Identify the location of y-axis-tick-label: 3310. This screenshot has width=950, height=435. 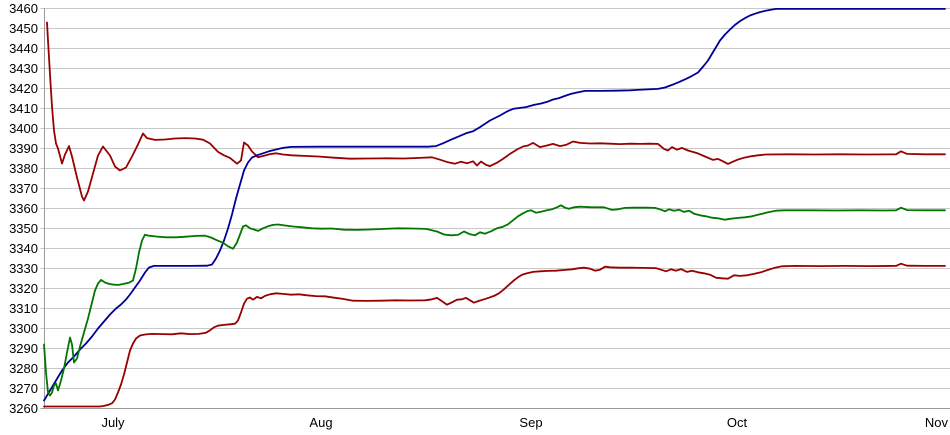
(23, 308).